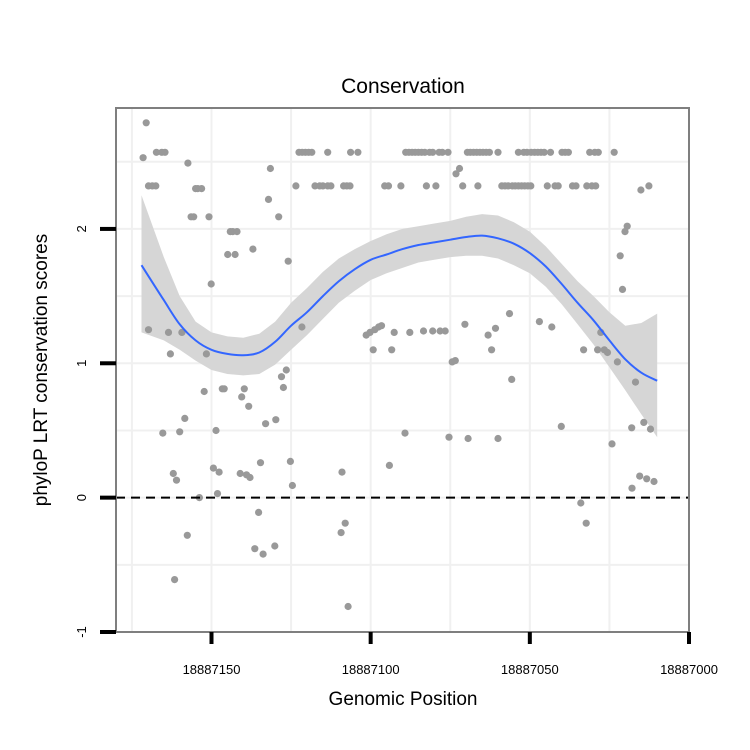 This screenshot has height=750, width=750. Describe the element at coordinates (41, 370) in the screenshot. I see `y-axis-label: phyloP LRT conservation scores` at that location.